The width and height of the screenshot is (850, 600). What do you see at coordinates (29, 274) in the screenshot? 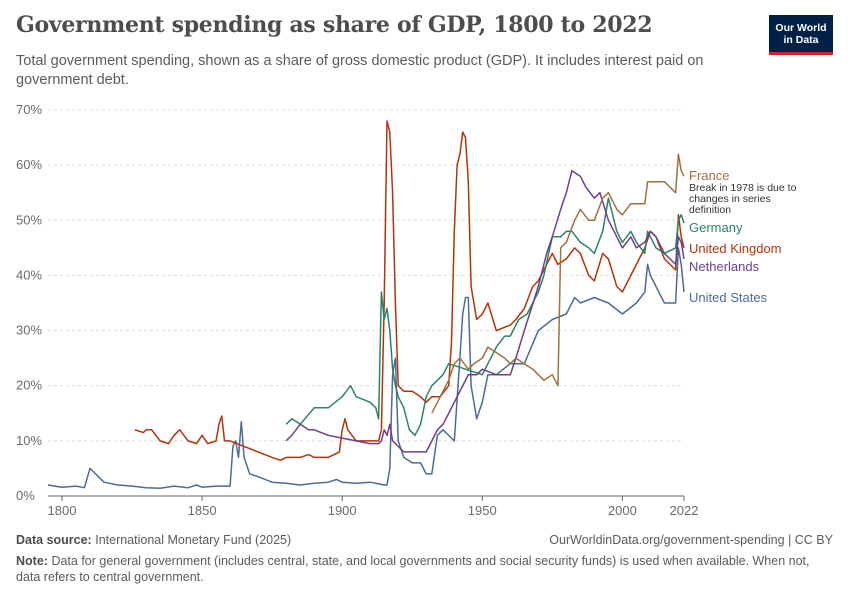
I see `y-tick-label: 40%` at bounding box center [29, 274].